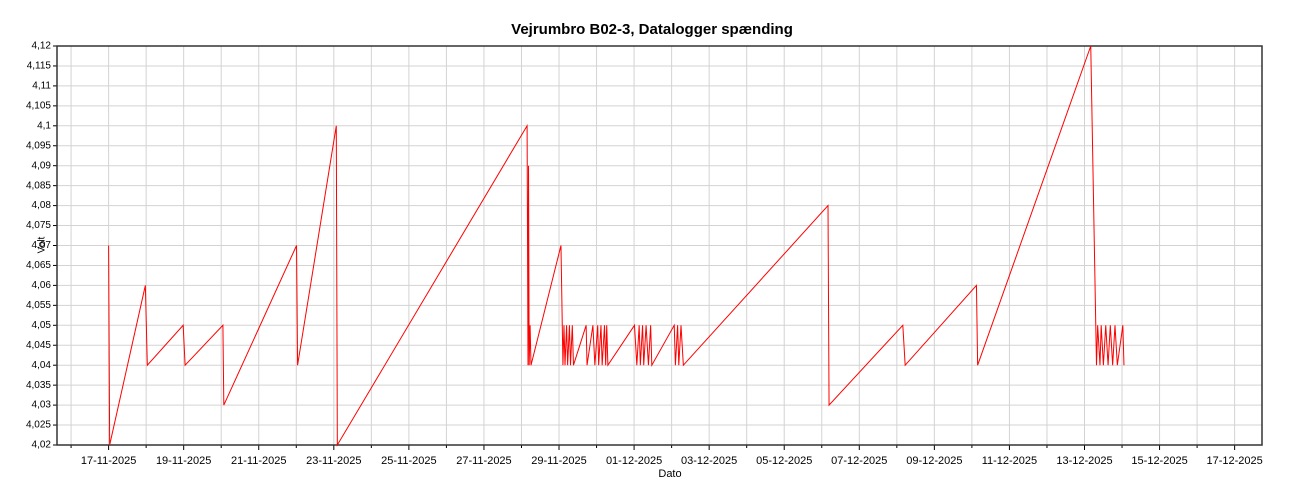  I want to click on y-tick-label: 4,085, so click(38, 185).